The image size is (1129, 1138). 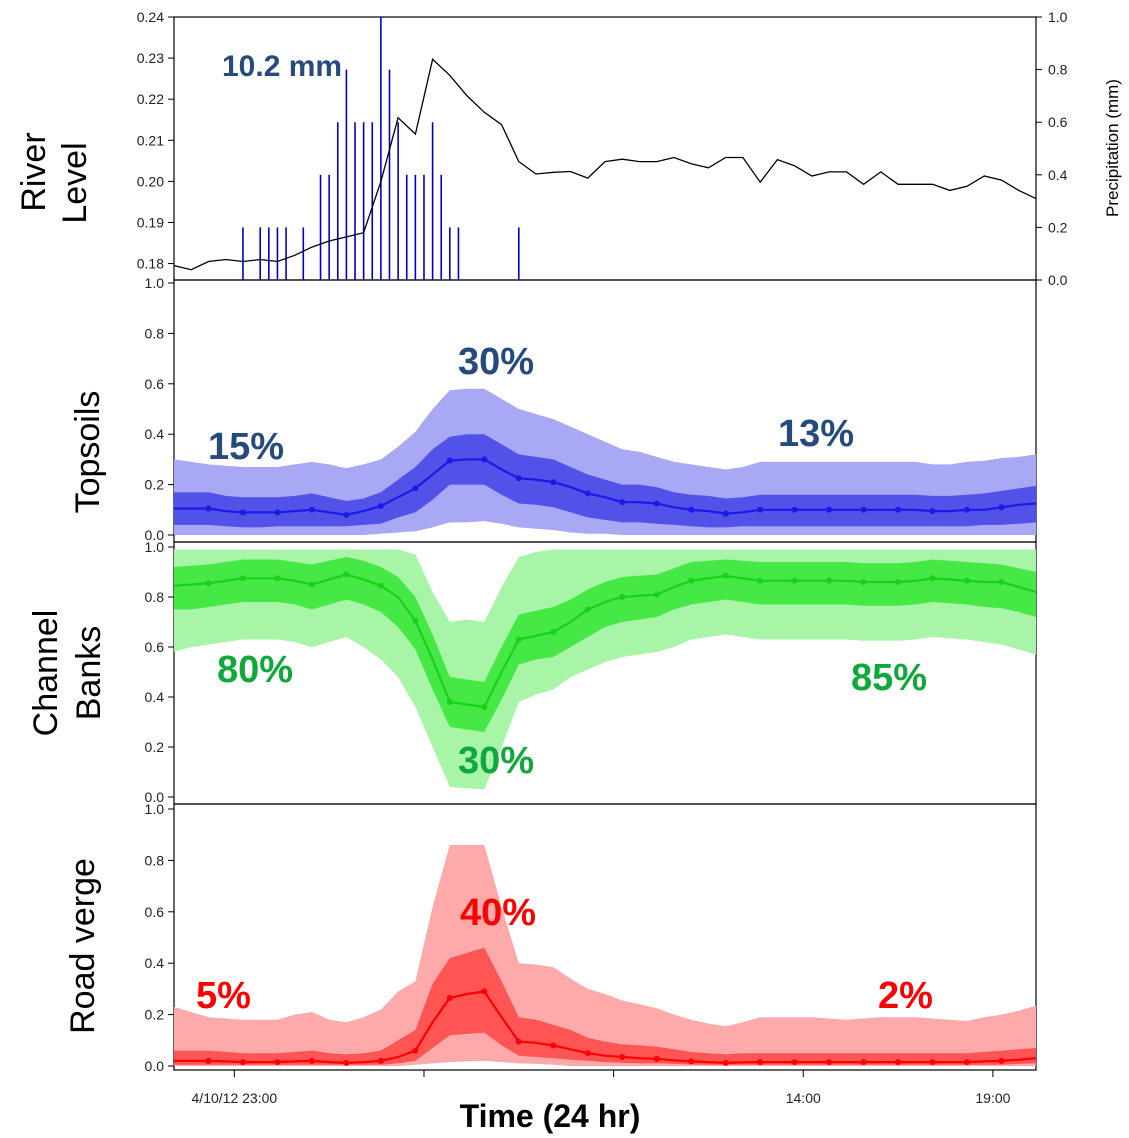 I want to click on annotation-topsoils-left: 15%, so click(x=246, y=447).